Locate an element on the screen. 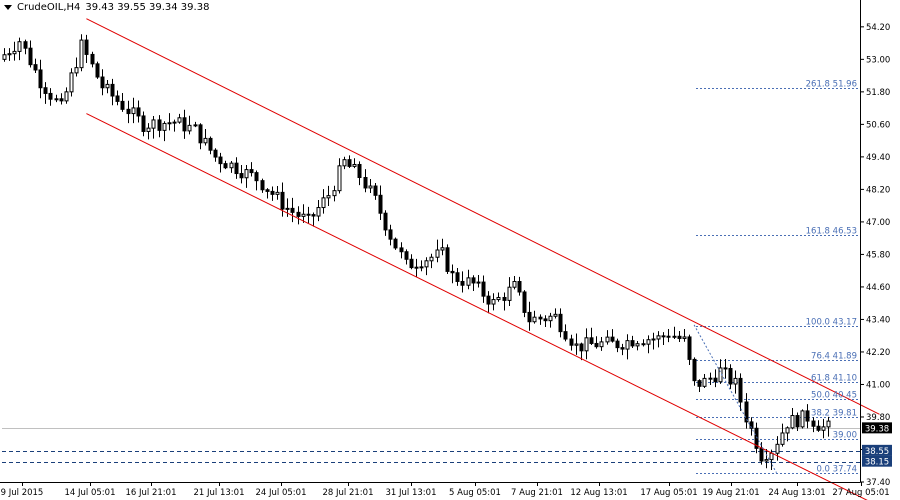  level-tag: 38.55 is located at coordinates (877, 452).